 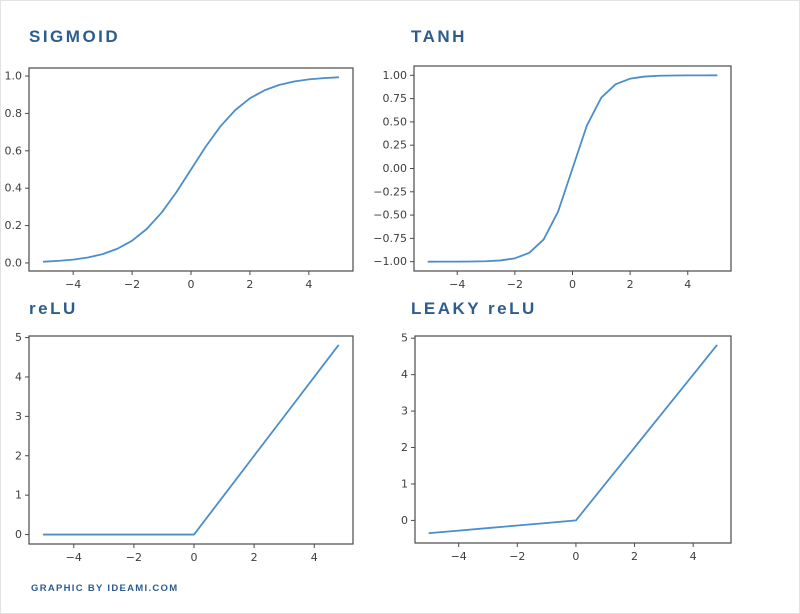 What do you see at coordinates (390, 191) in the screenshot?
I see `y-tick-label: −0.25` at bounding box center [390, 191].